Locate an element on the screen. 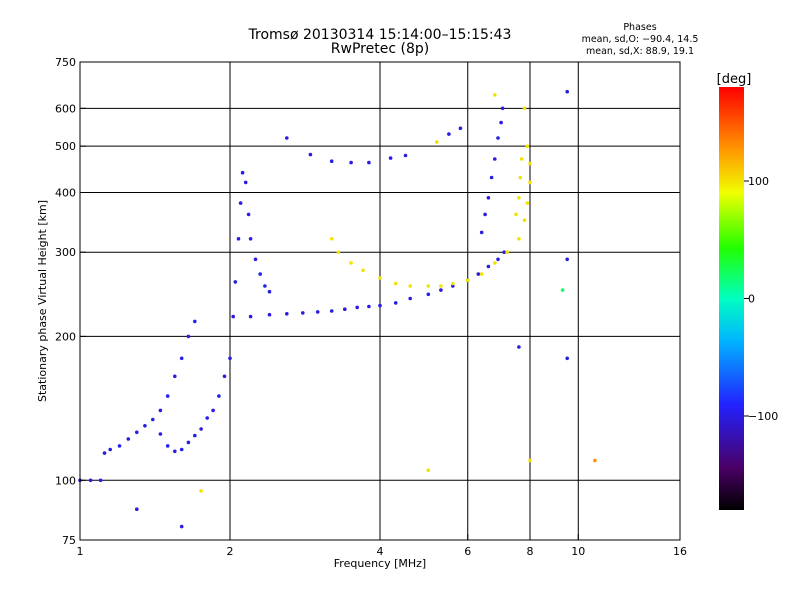 The width and height of the screenshot is (800, 600). stats-x-mode: mean, sd,X: 88.9, 19.1 is located at coordinates (640, 51).